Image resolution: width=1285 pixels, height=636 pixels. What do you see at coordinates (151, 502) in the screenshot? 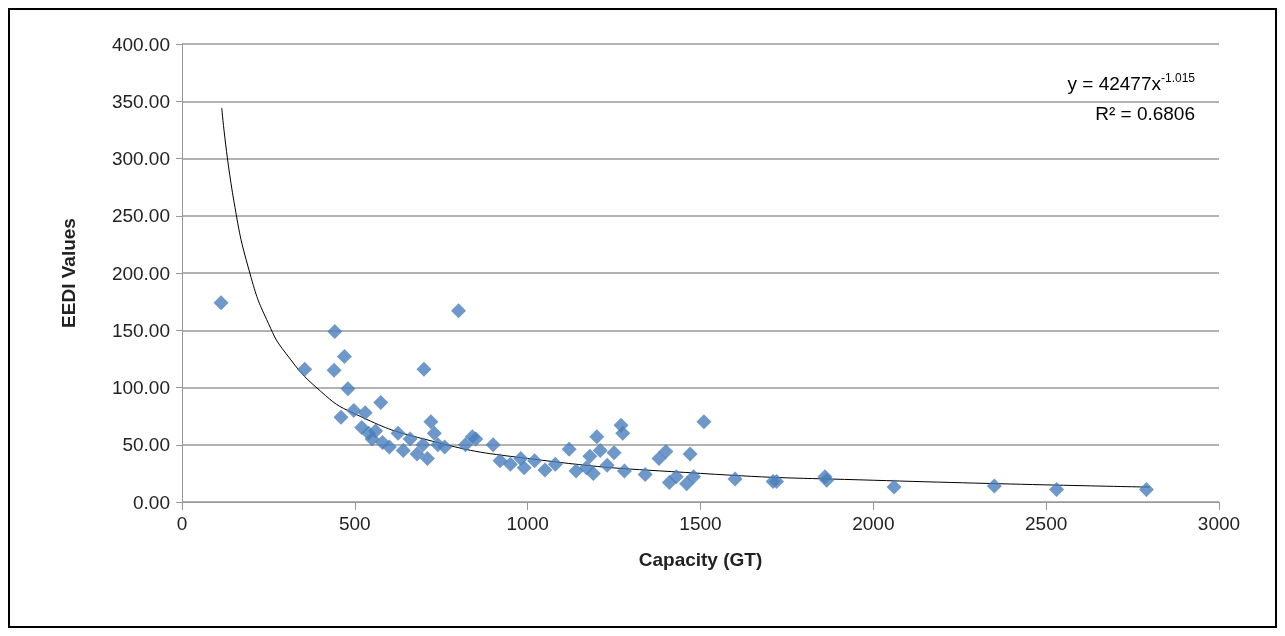
I see `y-tick-label: 0.00` at bounding box center [151, 502].